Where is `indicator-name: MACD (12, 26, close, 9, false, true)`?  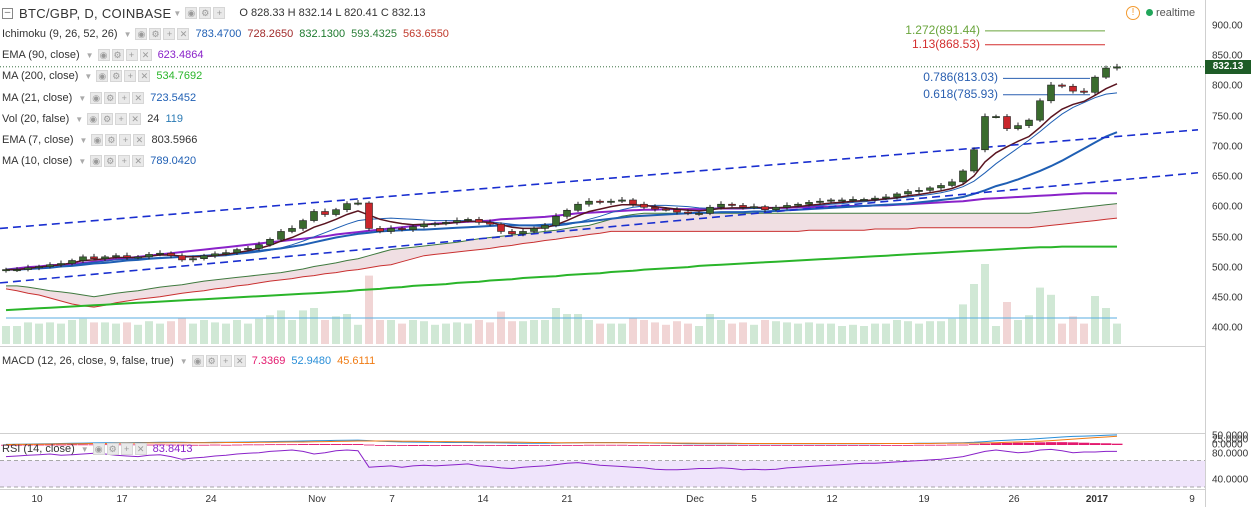
indicator-name: MACD (12, 26, close, 9, false, true) is located at coordinates (88, 361).